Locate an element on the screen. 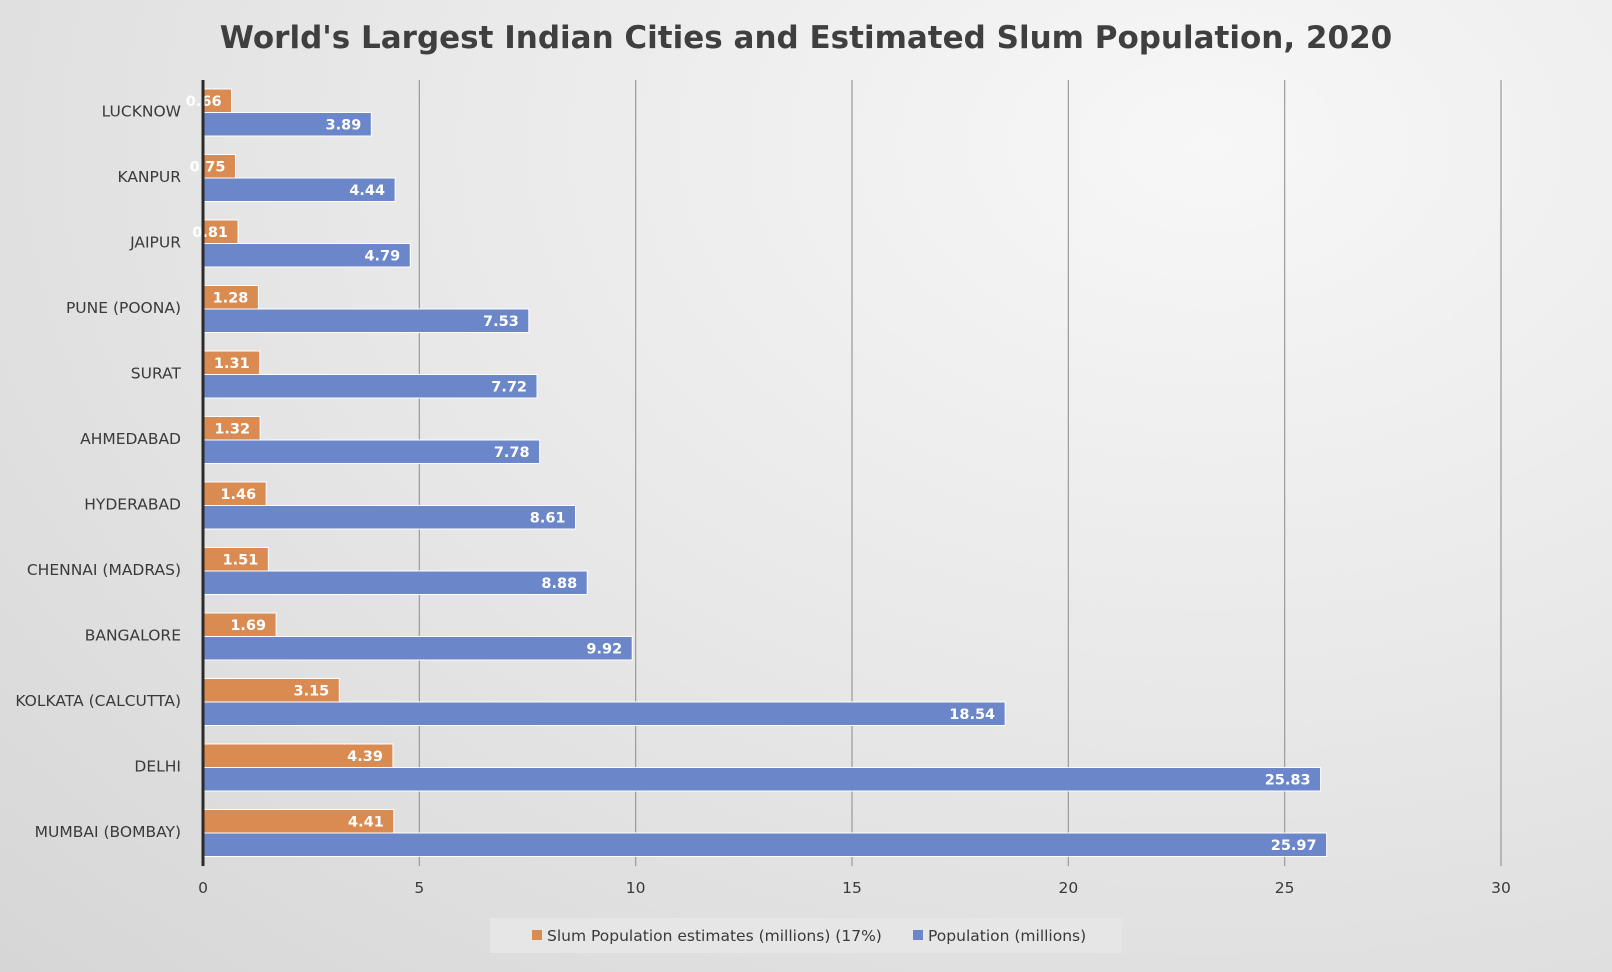 Image resolution: width=1612 pixels, height=972 pixels. data-label: 1.31 is located at coordinates (232, 364).